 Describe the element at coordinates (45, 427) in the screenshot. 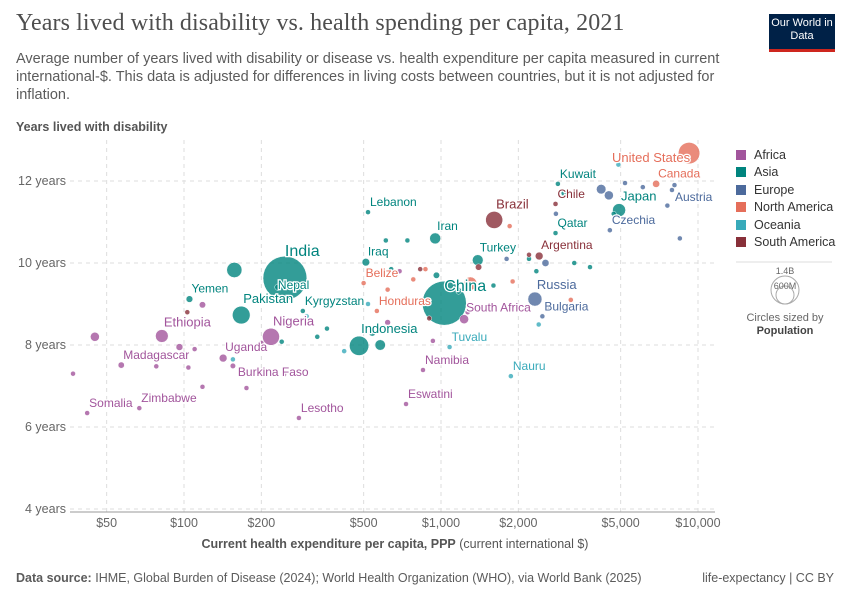

I see `y-tick-label: 6 years` at that location.